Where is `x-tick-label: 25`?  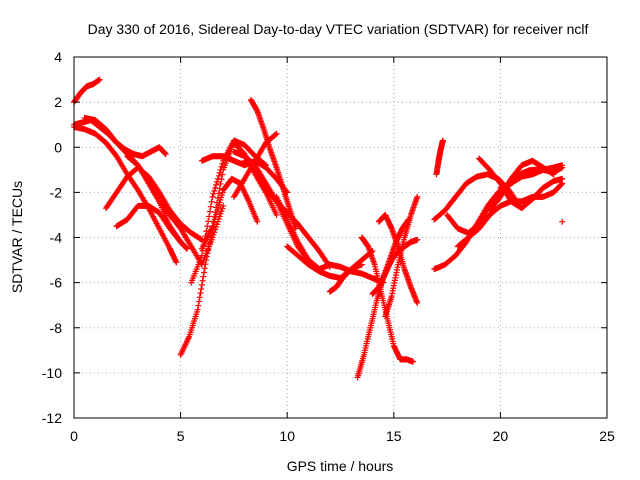
x-tick-label: 25 is located at coordinates (607, 436).